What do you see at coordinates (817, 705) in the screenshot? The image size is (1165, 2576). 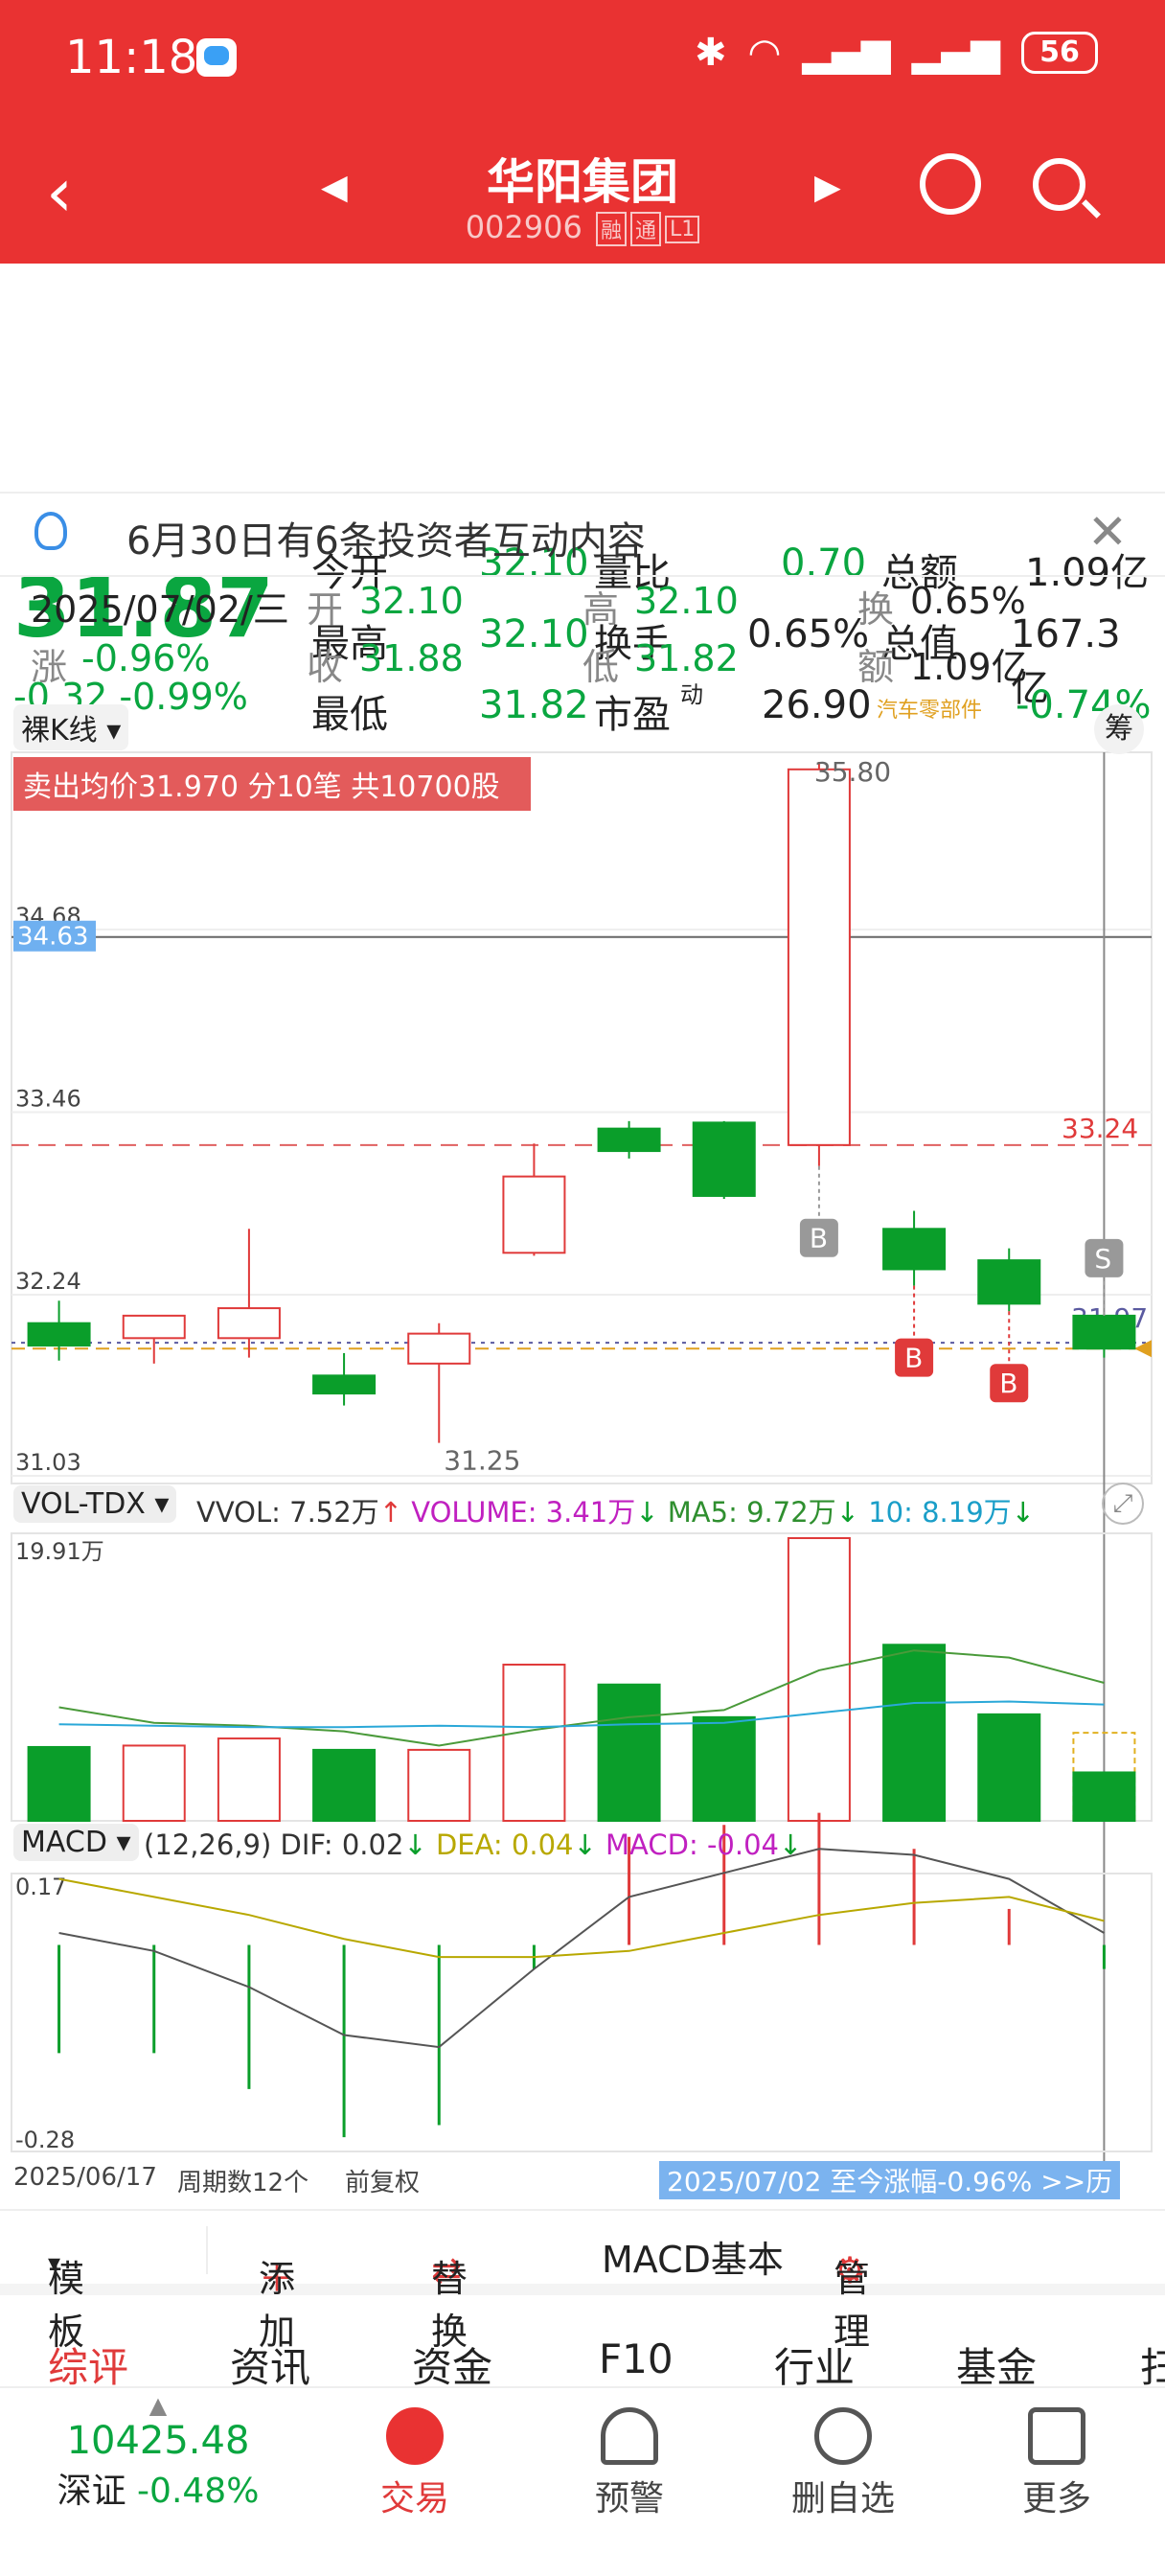 I see `quote-value: 26.90` at bounding box center [817, 705].